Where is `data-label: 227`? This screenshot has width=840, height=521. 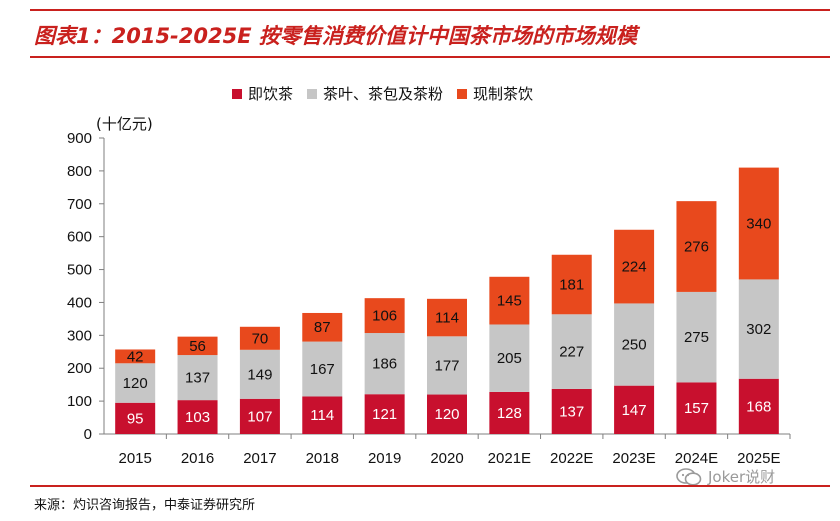
data-label: 227 is located at coordinates (571, 352).